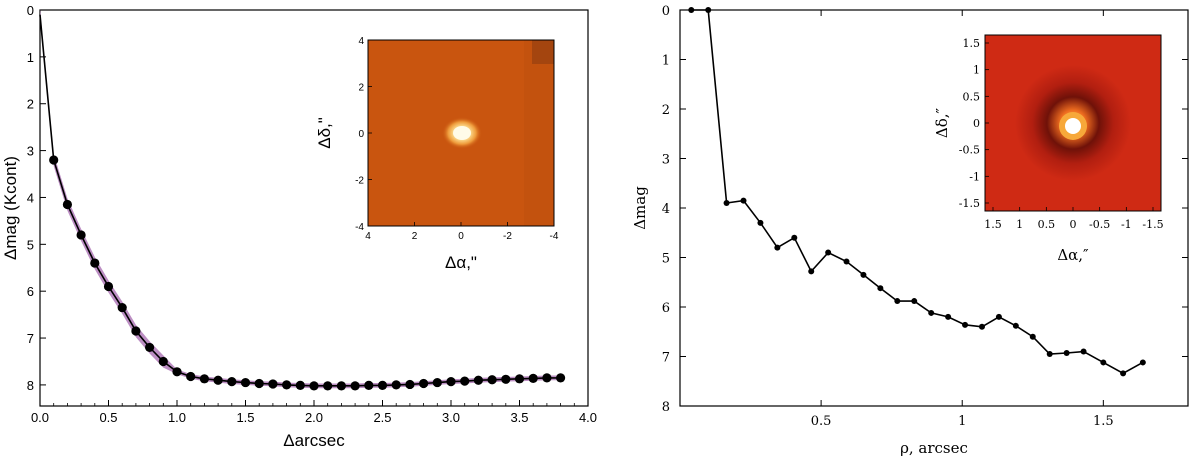  I want to click on left-inset-x-label: Δα,", so click(461, 262).